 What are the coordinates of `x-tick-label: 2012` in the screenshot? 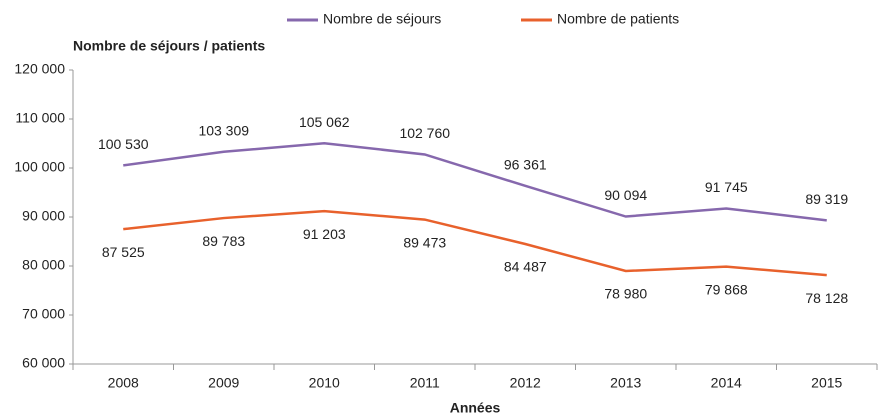 It's located at (525, 383).